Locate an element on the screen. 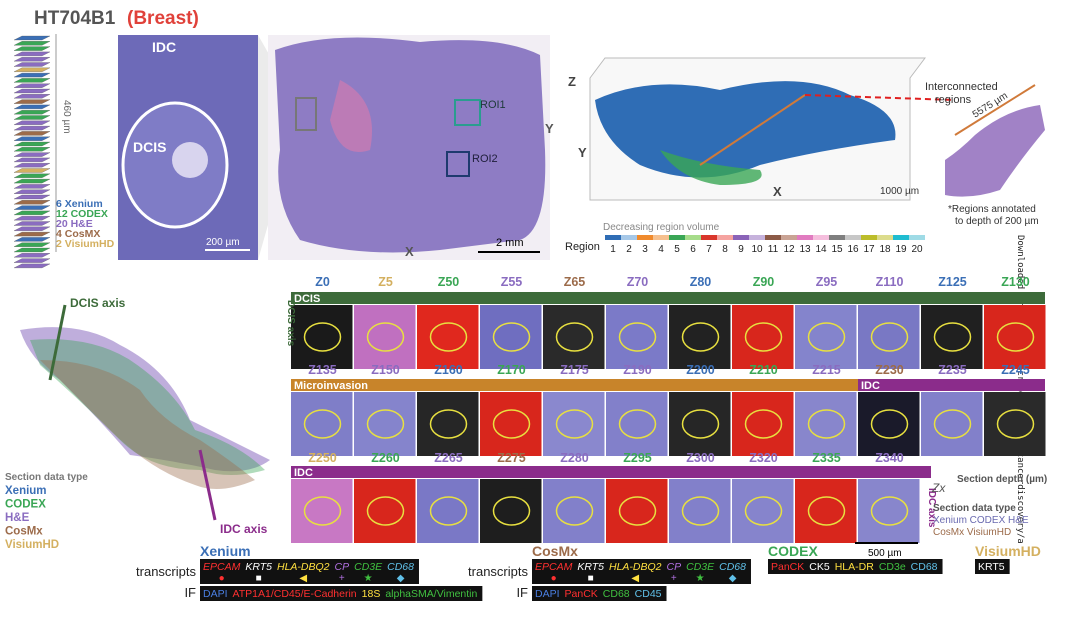 The image size is (1065, 618). depth-label: 460 µm is located at coordinates (66, 117).